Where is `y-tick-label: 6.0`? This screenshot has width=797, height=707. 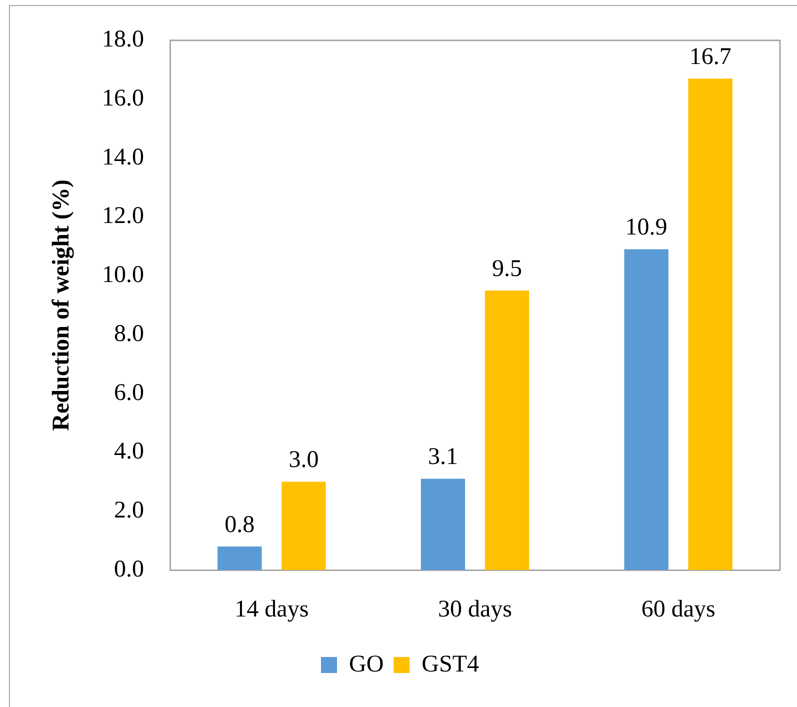 y-tick-label: 6.0 is located at coordinates (129, 393).